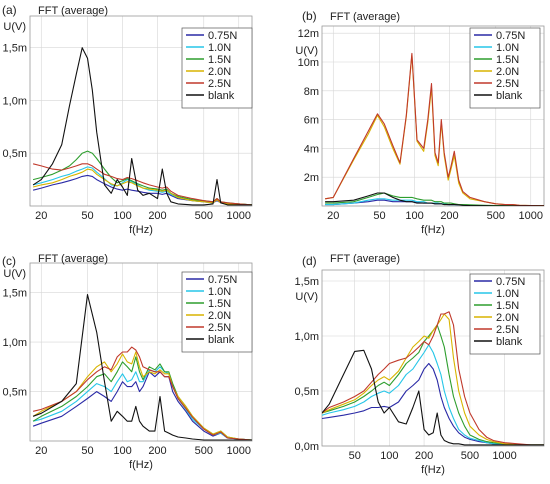 The height and width of the screenshot is (484, 550). I want to click on y-tick-label: 12m, so click(308, 34).